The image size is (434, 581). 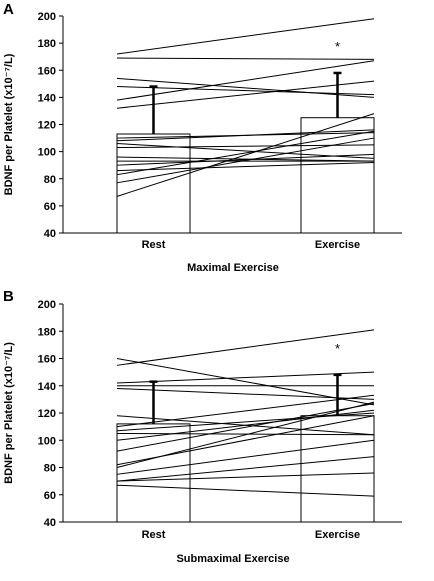 I want to click on x-axis-title: Maximal Exercise, so click(x=233, y=268).